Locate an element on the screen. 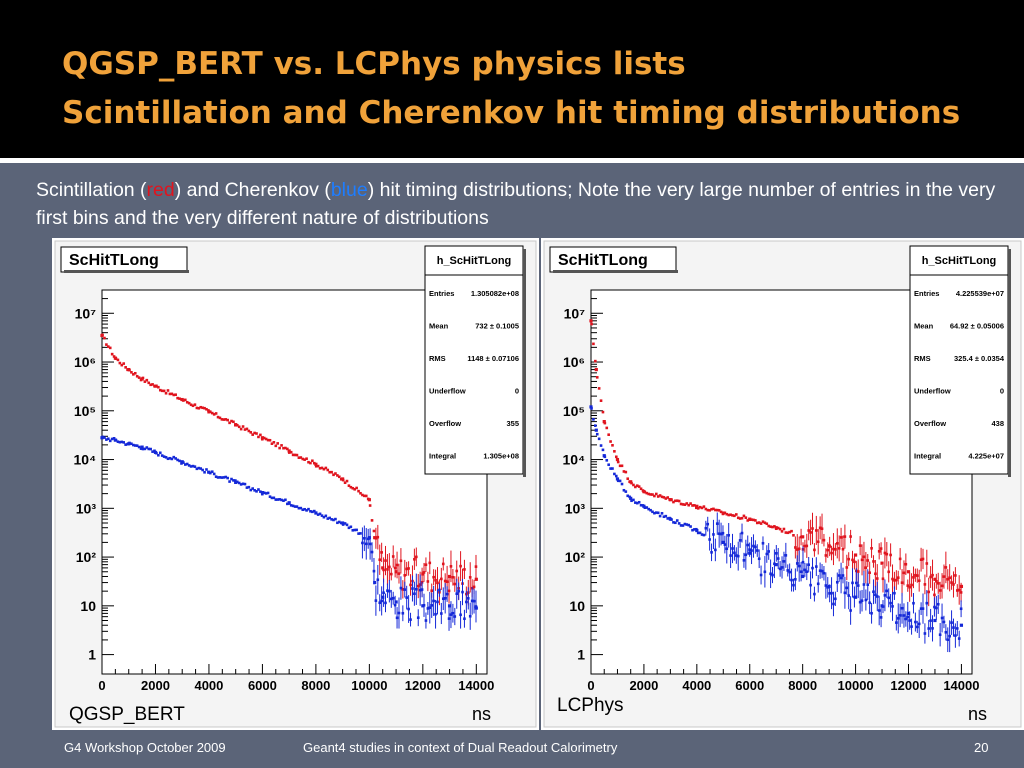 This screenshot has width=1024, height=768. stats-label: Integral is located at coordinates (442, 456).